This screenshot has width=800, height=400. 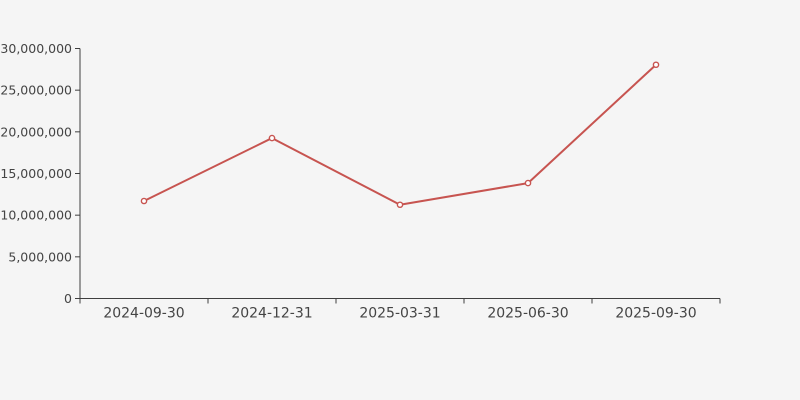 What do you see at coordinates (143, 314) in the screenshot?
I see `x-tick-label: 2024-09-30` at bounding box center [143, 314].